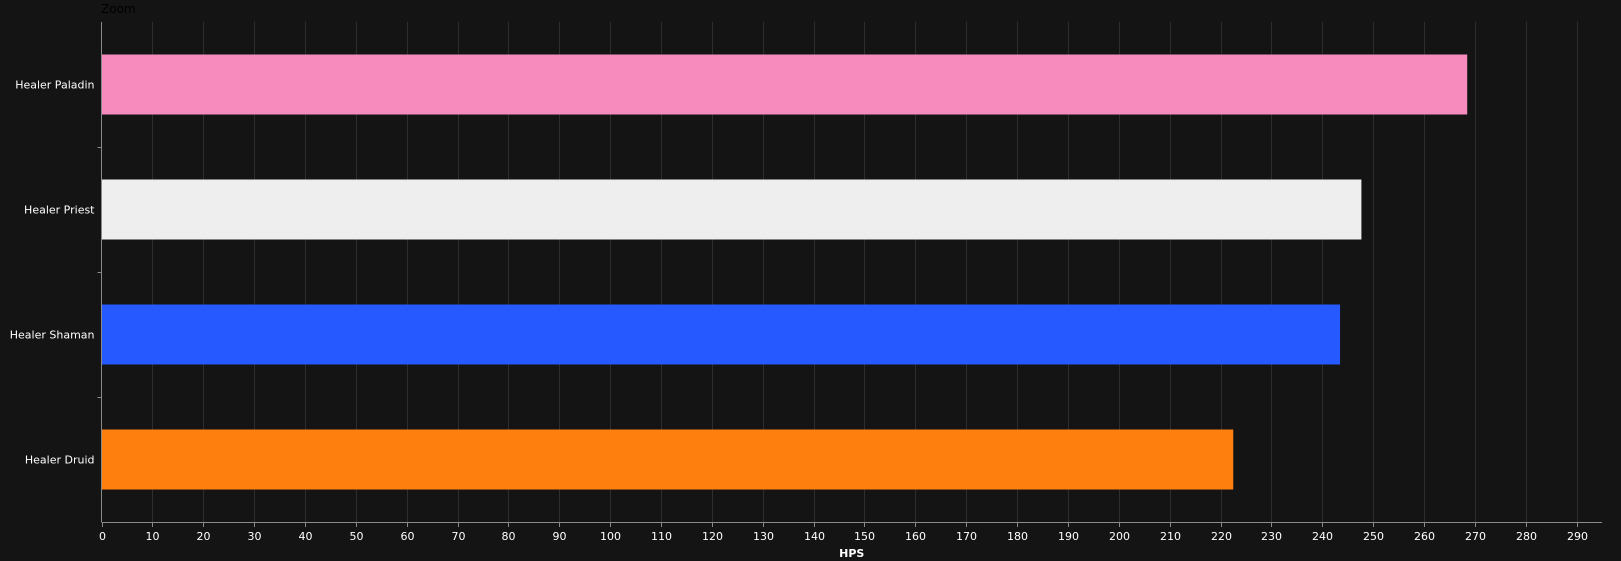  What do you see at coordinates (54, 85) in the screenshot?
I see `category-label-healer-paladin: Healer Paladin` at bounding box center [54, 85].